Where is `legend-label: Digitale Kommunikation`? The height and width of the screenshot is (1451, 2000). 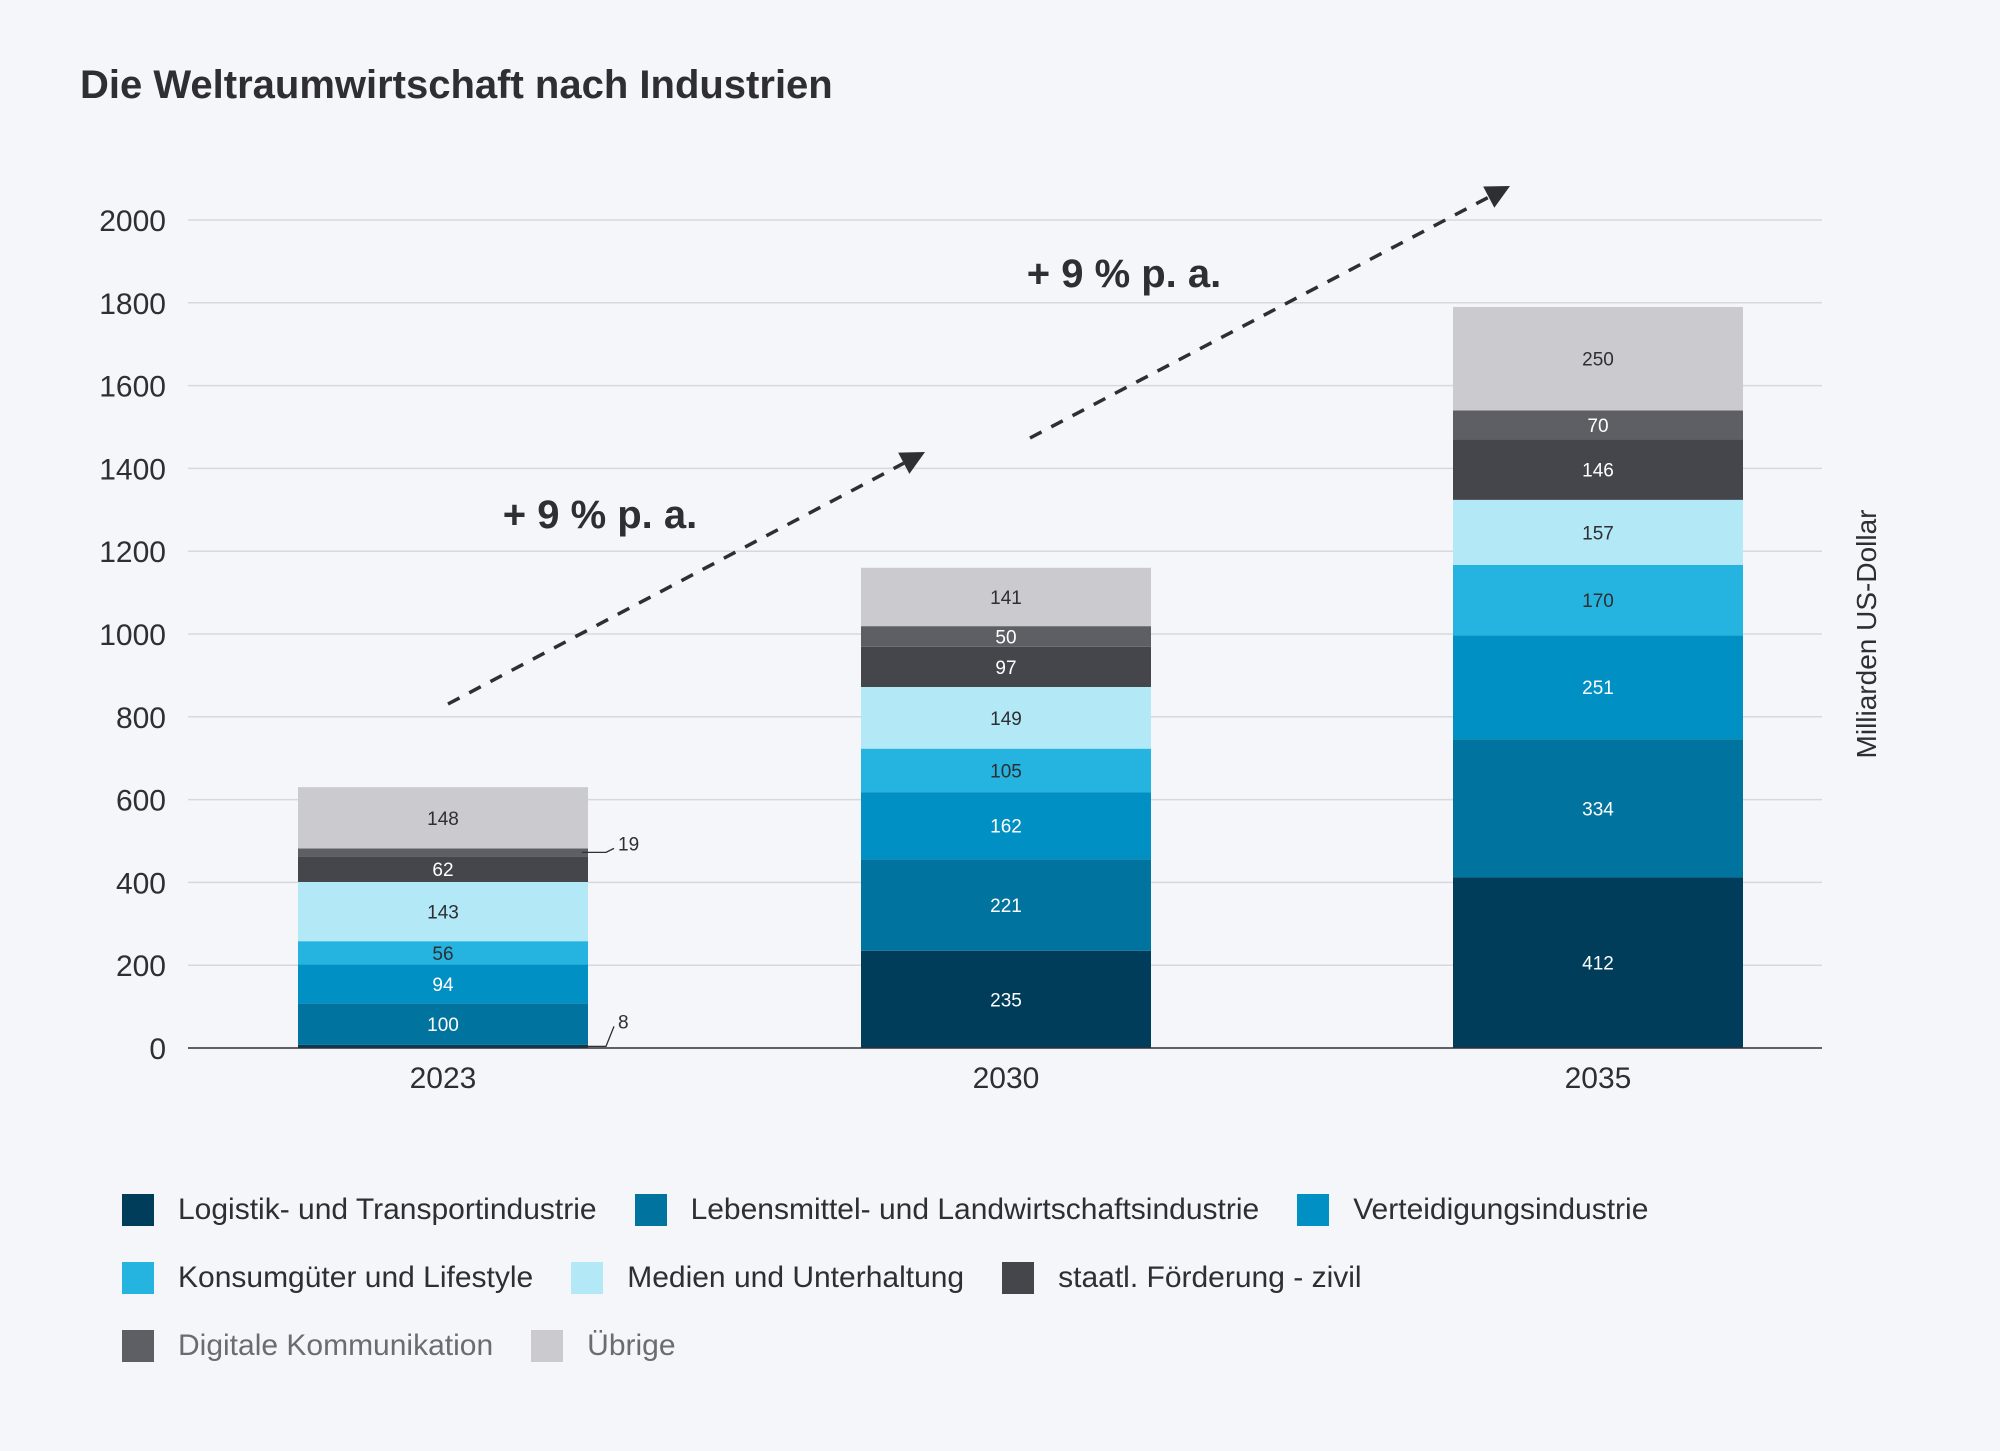
legend-label: Digitale Kommunikation is located at coordinates (336, 1345).